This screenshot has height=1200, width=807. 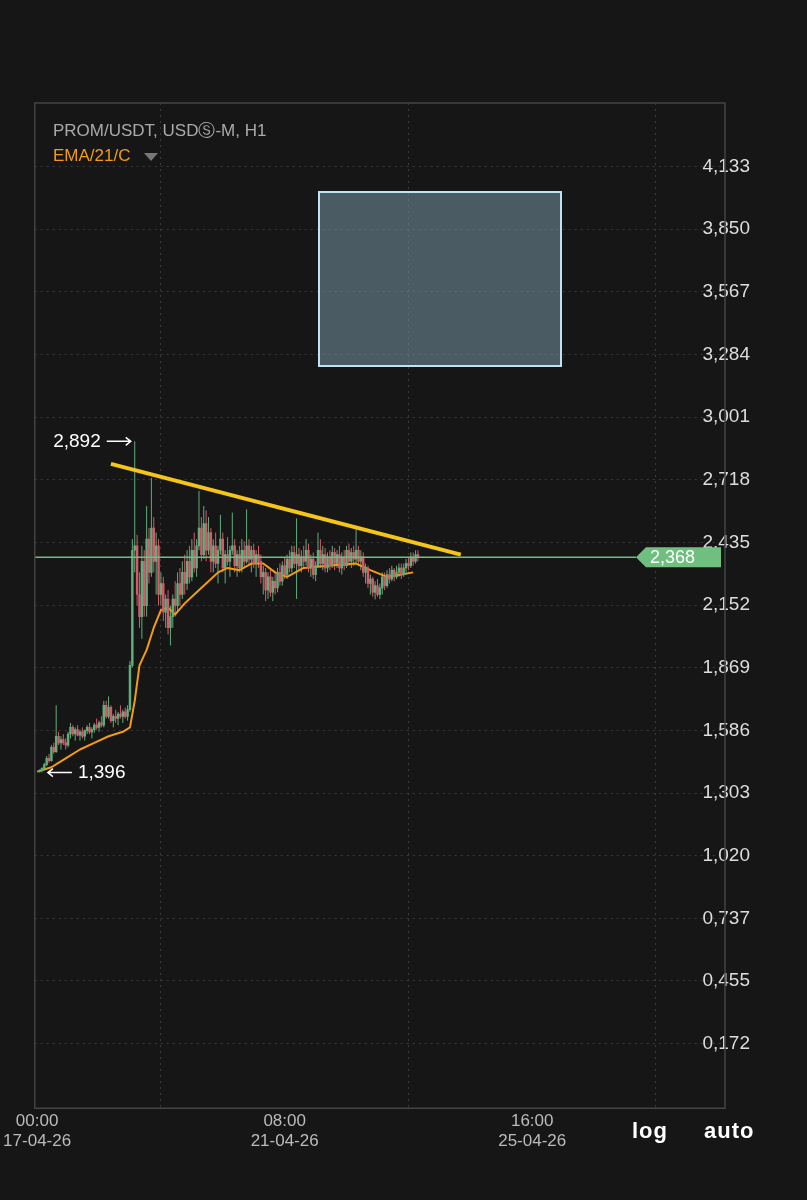 I want to click on y-tick-label: 1,020, so click(x=726, y=855).